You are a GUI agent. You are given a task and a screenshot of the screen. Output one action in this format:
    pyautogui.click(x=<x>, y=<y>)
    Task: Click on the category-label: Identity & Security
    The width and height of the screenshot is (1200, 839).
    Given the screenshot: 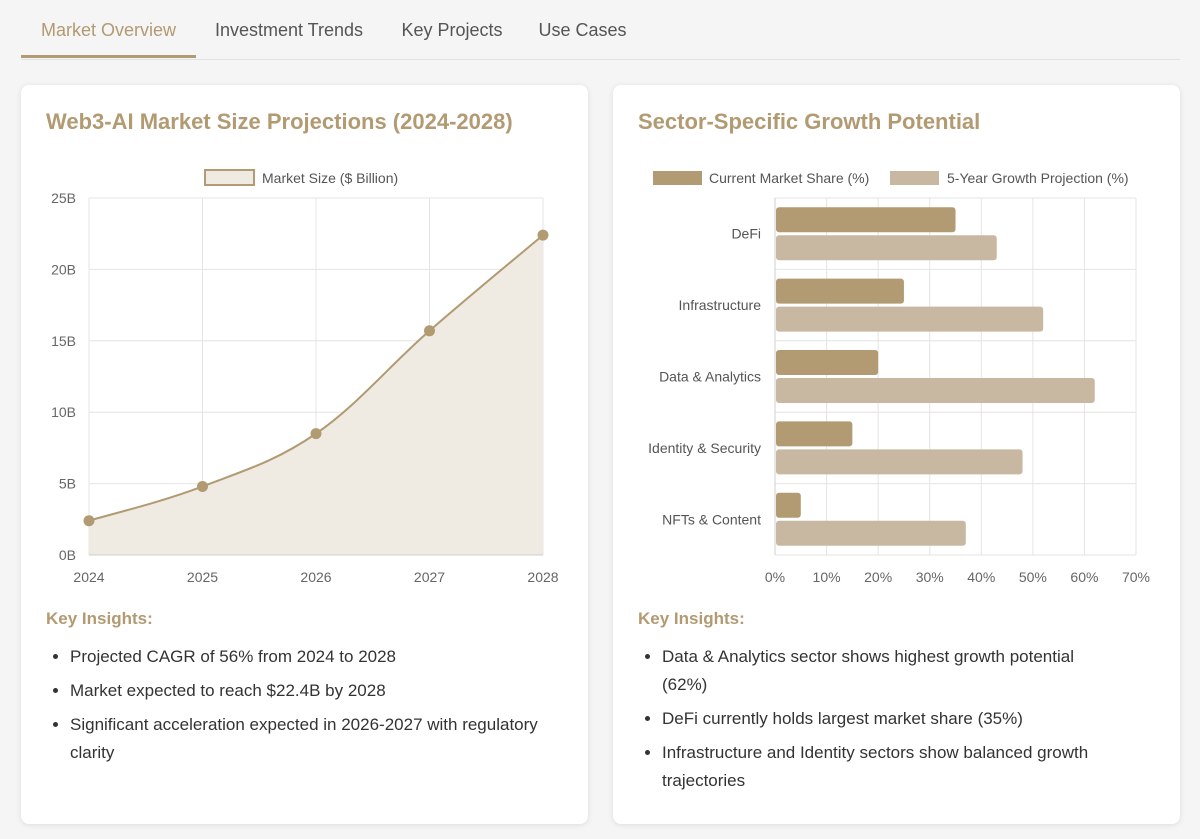 What is the action you would take?
    pyautogui.click(x=704, y=448)
    